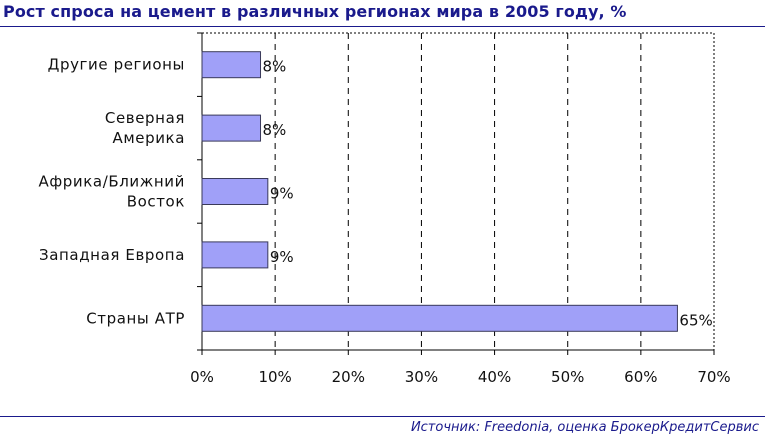  What do you see at coordinates (421, 377) in the screenshot?
I see `x-tick-label: 30%` at bounding box center [421, 377].